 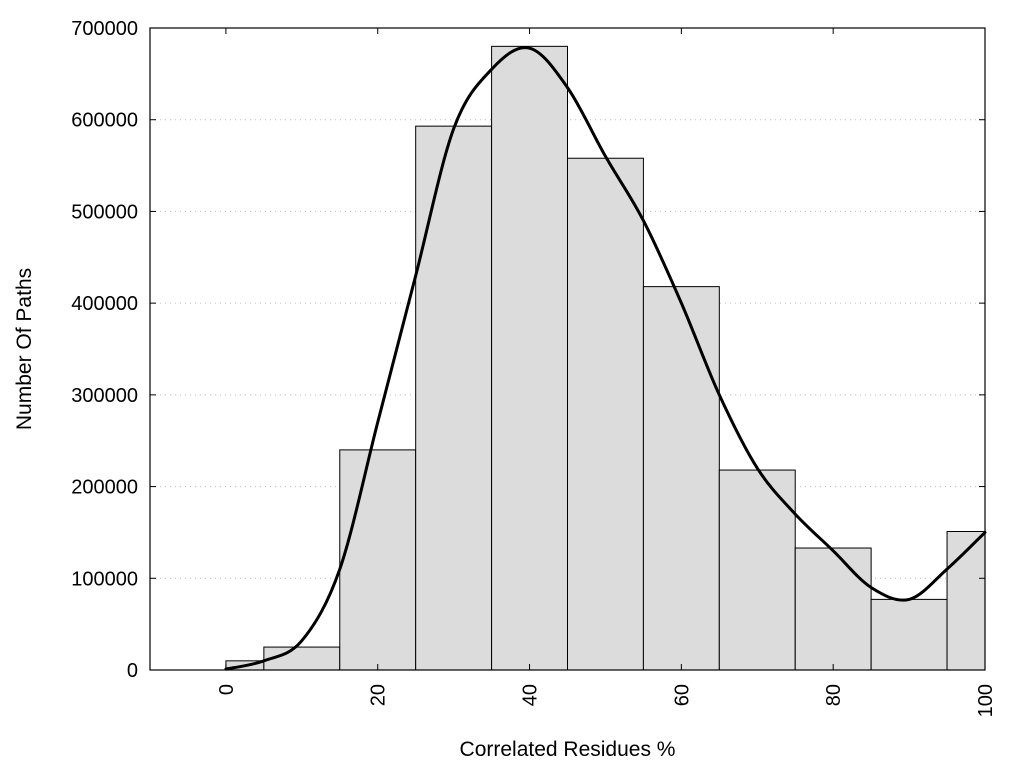 What do you see at coordinates (568, 749) in the screenshot?
I see `x-axis-title: Correlated Residues %` at bounding box center [568, 749].